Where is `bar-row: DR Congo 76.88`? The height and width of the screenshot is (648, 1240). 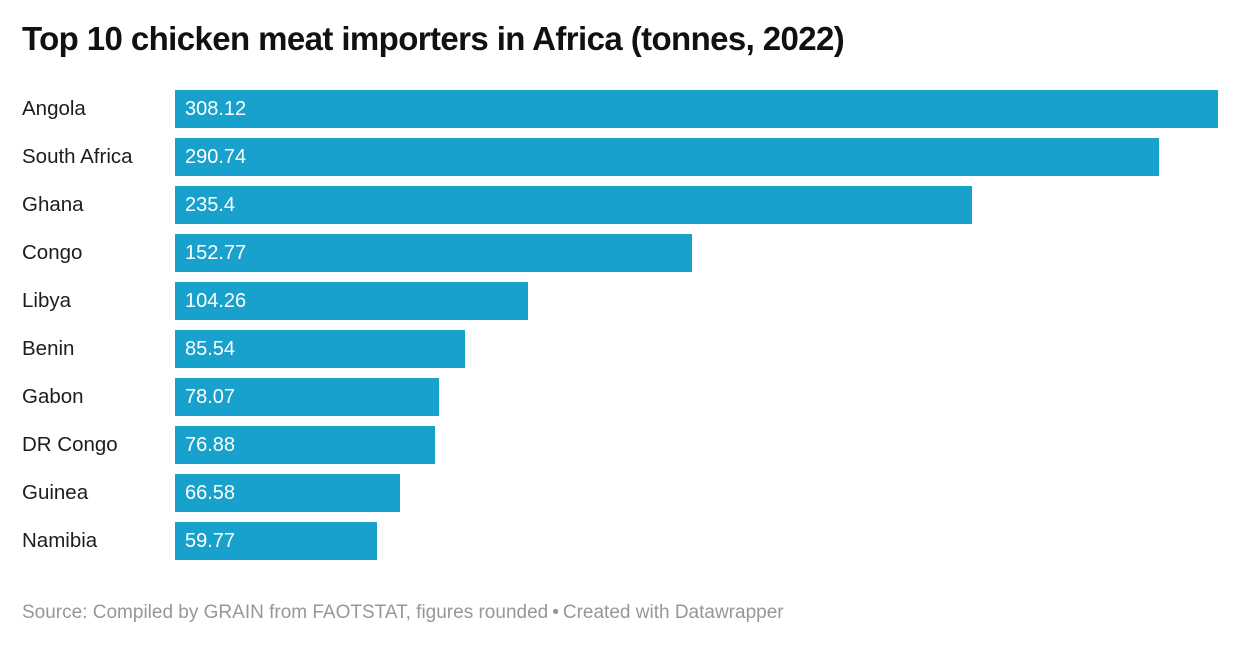
bar-row: DR Congo 76.88 is located at coordinates (620, 445).